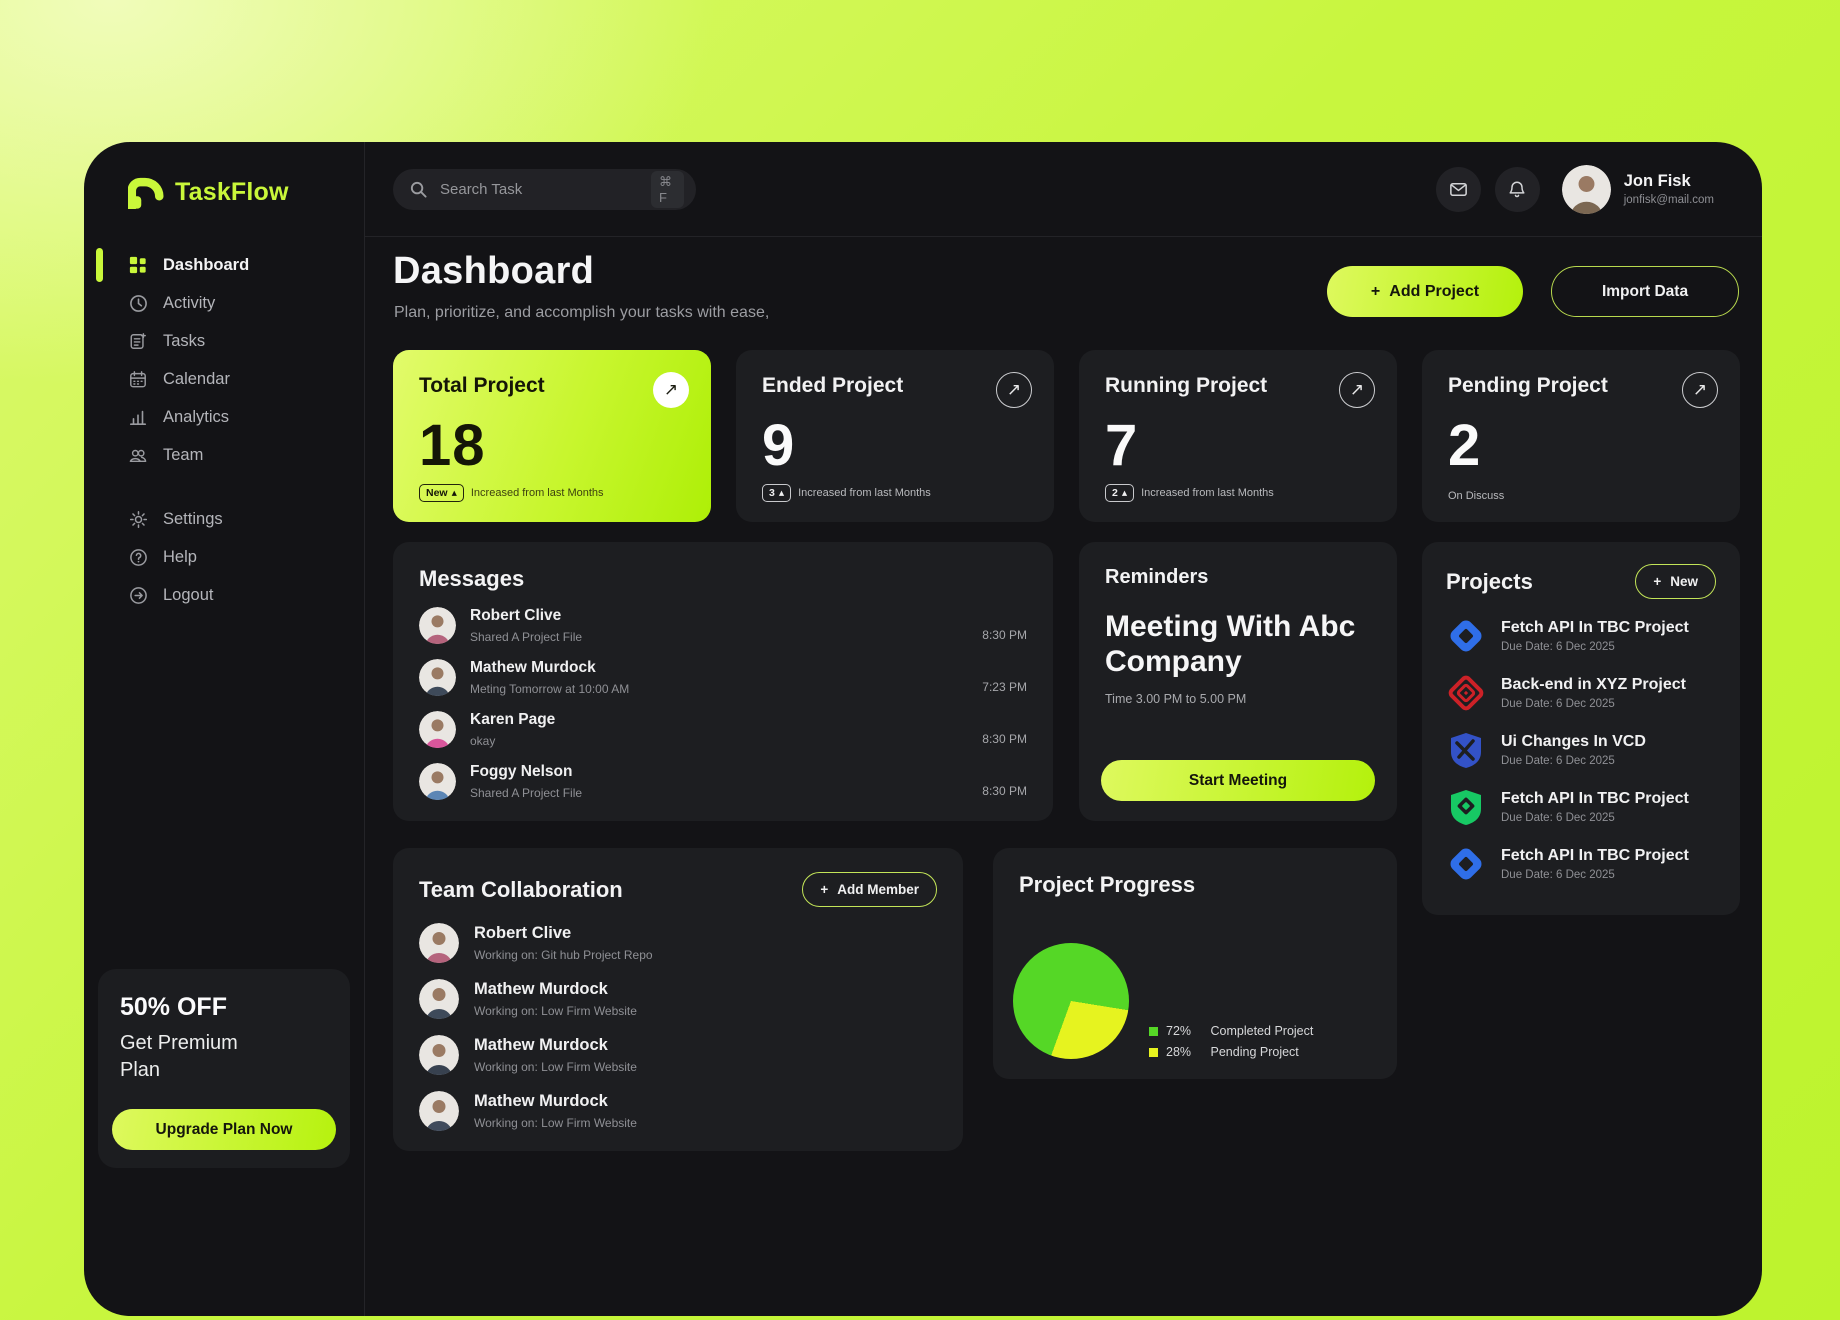 The height and width of the screenshot is (1320, 1840). I want to click on topbar: ⌘ F Jon Fisk jonfisk@mail.com, so click(1063, 189).